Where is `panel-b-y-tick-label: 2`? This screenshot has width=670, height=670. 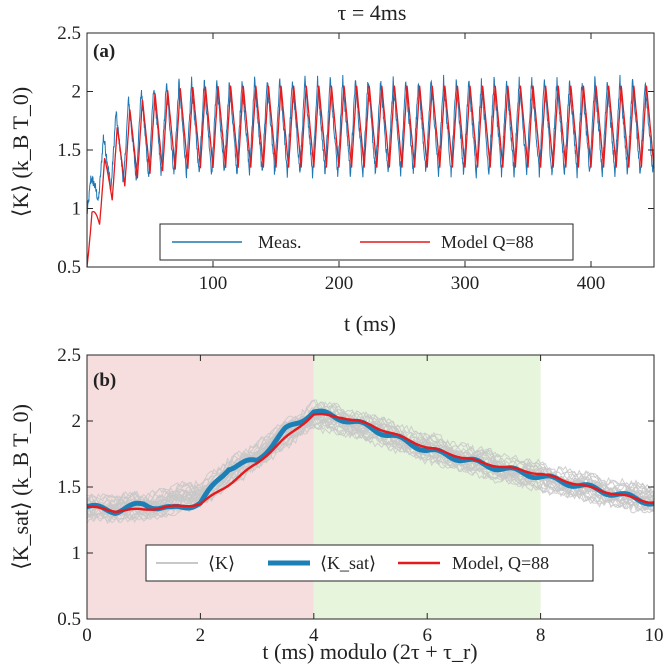
panel-b-y-tick-label: 2 is located at coordinates (77, 421).